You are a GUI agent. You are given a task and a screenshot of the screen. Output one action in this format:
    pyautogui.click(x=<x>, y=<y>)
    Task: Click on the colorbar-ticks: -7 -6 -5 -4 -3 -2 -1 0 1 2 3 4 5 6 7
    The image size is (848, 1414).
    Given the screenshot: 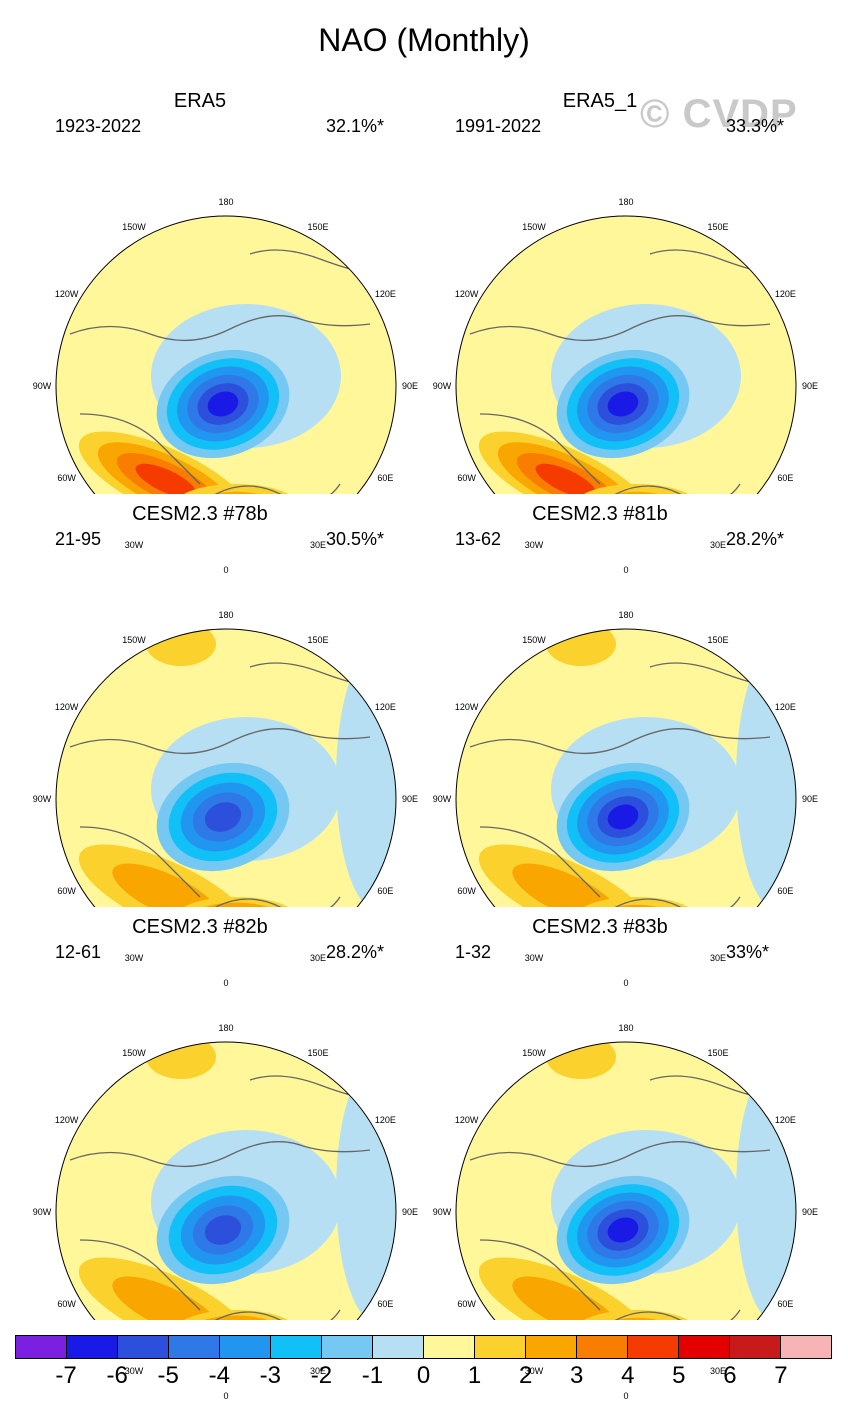 What is the action you would take?
    pyautogui.click(x=423, y=1377)
    